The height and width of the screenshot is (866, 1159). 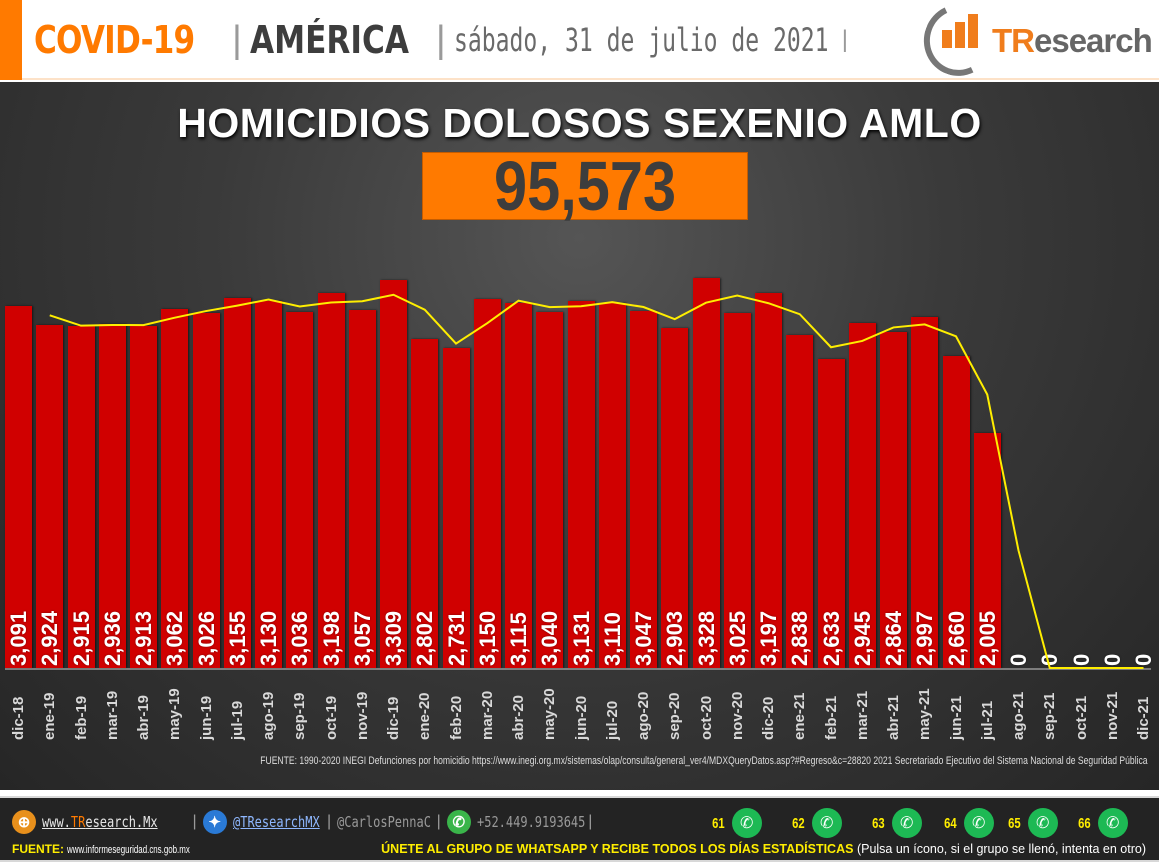 I want to click on total-badge: 95,573, so click(x=585, y=186).